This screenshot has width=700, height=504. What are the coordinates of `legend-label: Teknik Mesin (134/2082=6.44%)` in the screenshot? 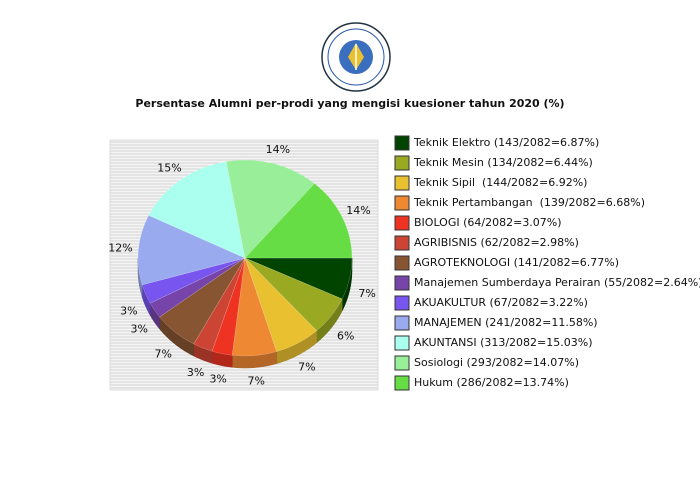 It's located at (503, 162).